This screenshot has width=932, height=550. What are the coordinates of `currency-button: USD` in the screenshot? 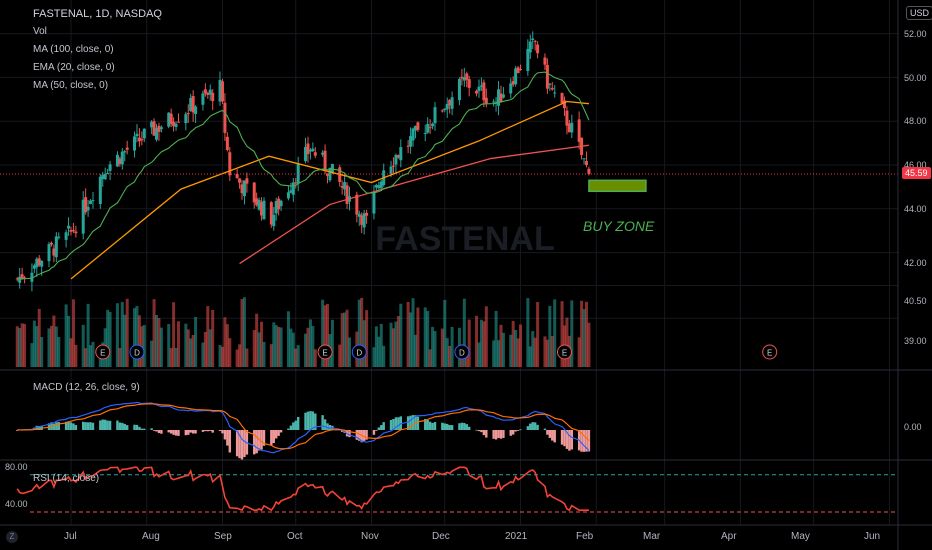 It's located at (919, 13).